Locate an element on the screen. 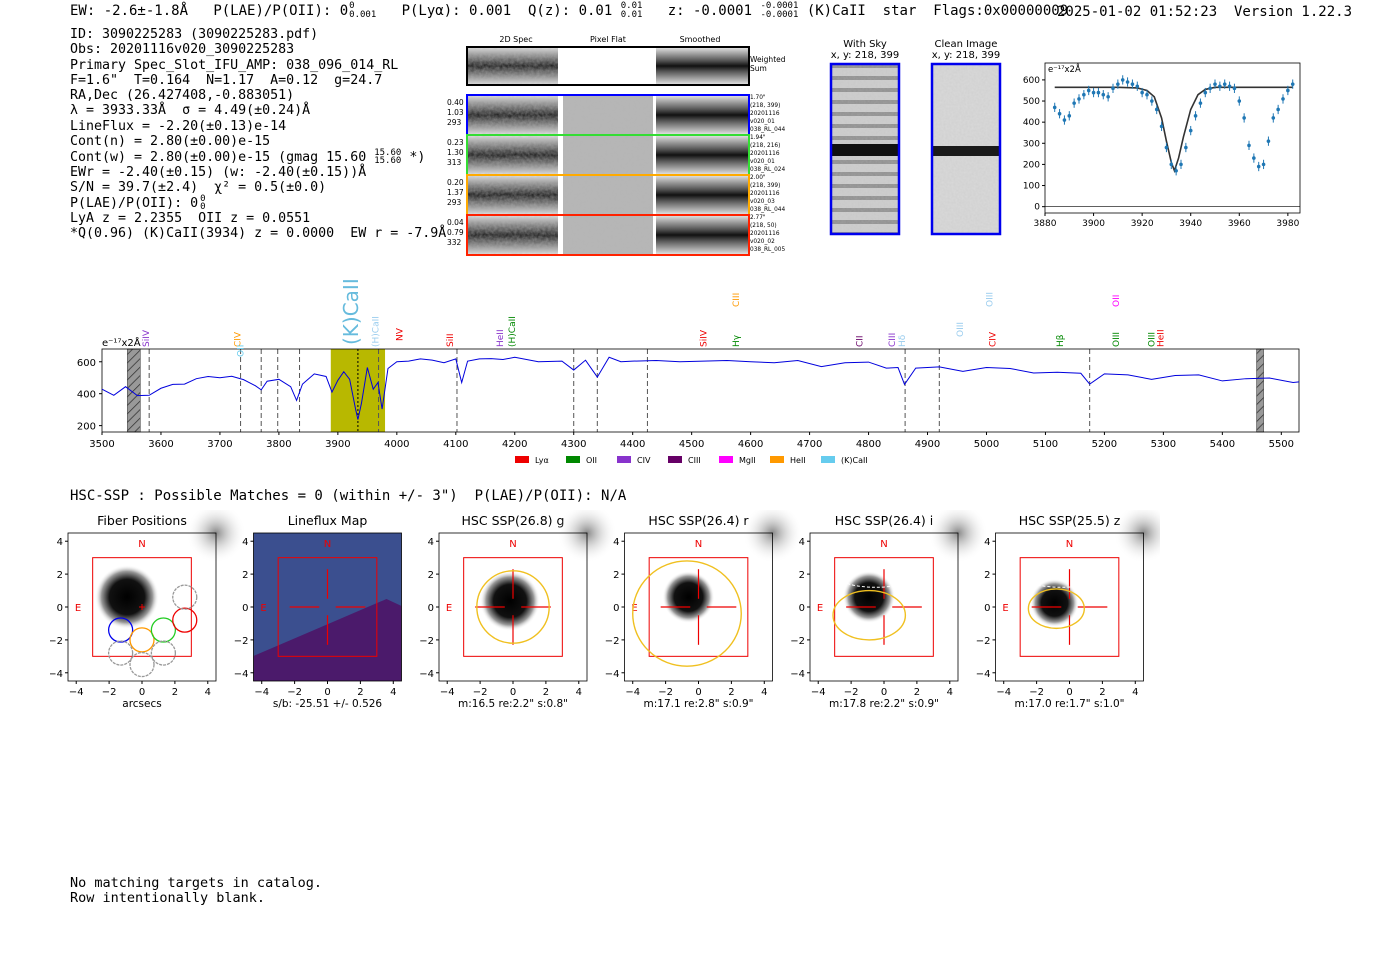 The height and width of the screenshot is (953, 1400). spec-xtick-label: 5200 is located at coordinates (1104, 444).